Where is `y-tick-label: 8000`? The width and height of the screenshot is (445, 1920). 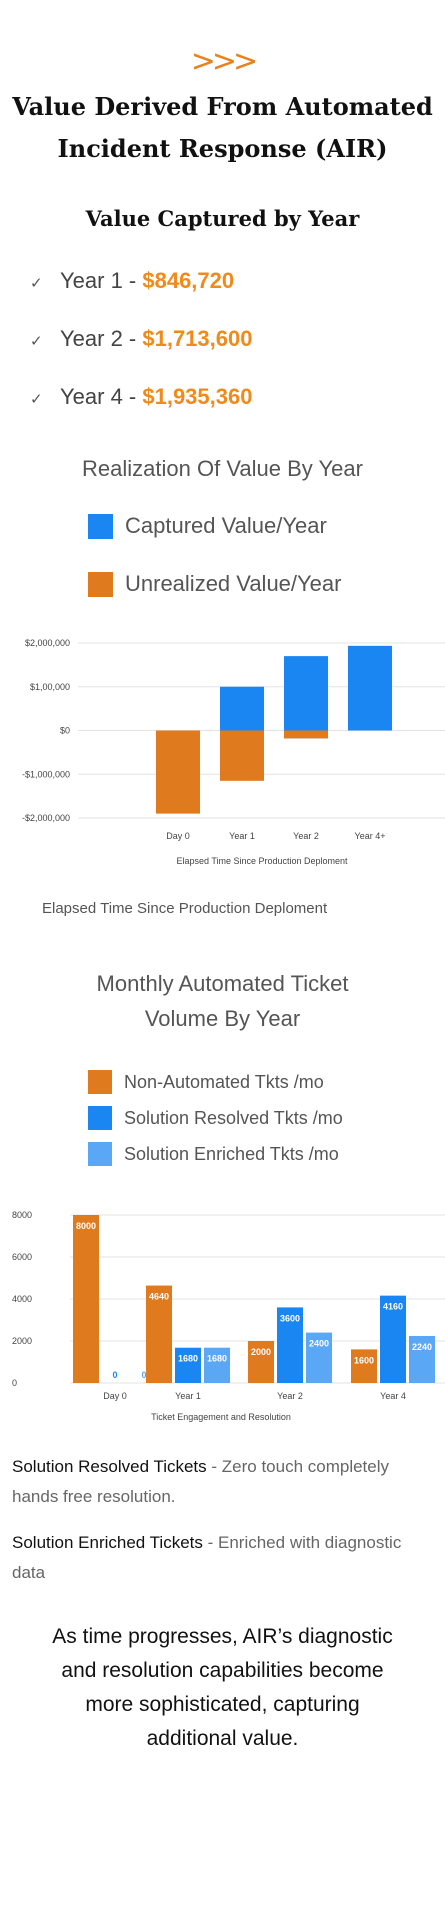
y-tick-label: 8000 is located at coordinates (22, 1215).